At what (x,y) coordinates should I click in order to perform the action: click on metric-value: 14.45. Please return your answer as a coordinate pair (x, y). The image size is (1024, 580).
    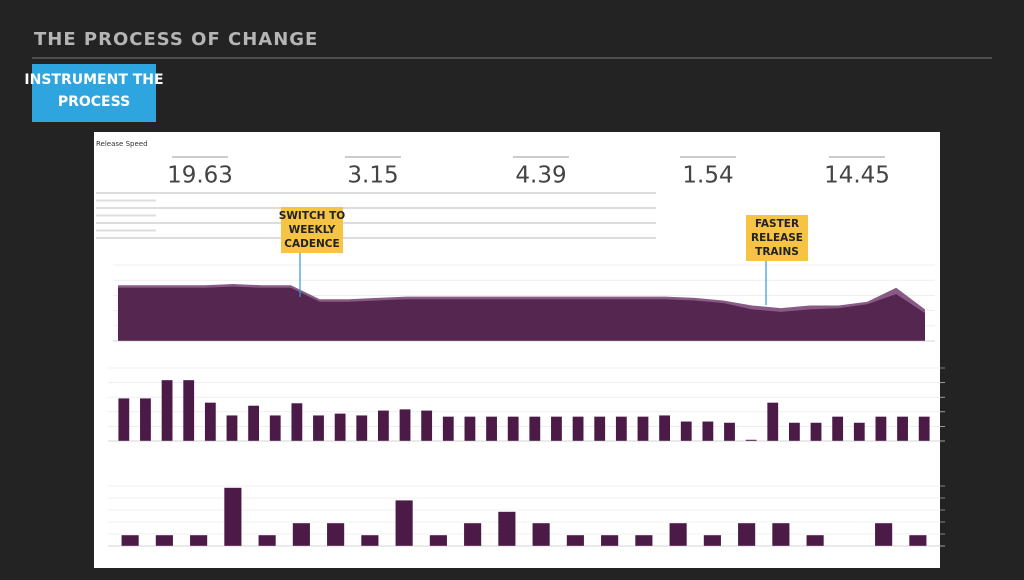
    Looking at the image, I should click on (857, 176).